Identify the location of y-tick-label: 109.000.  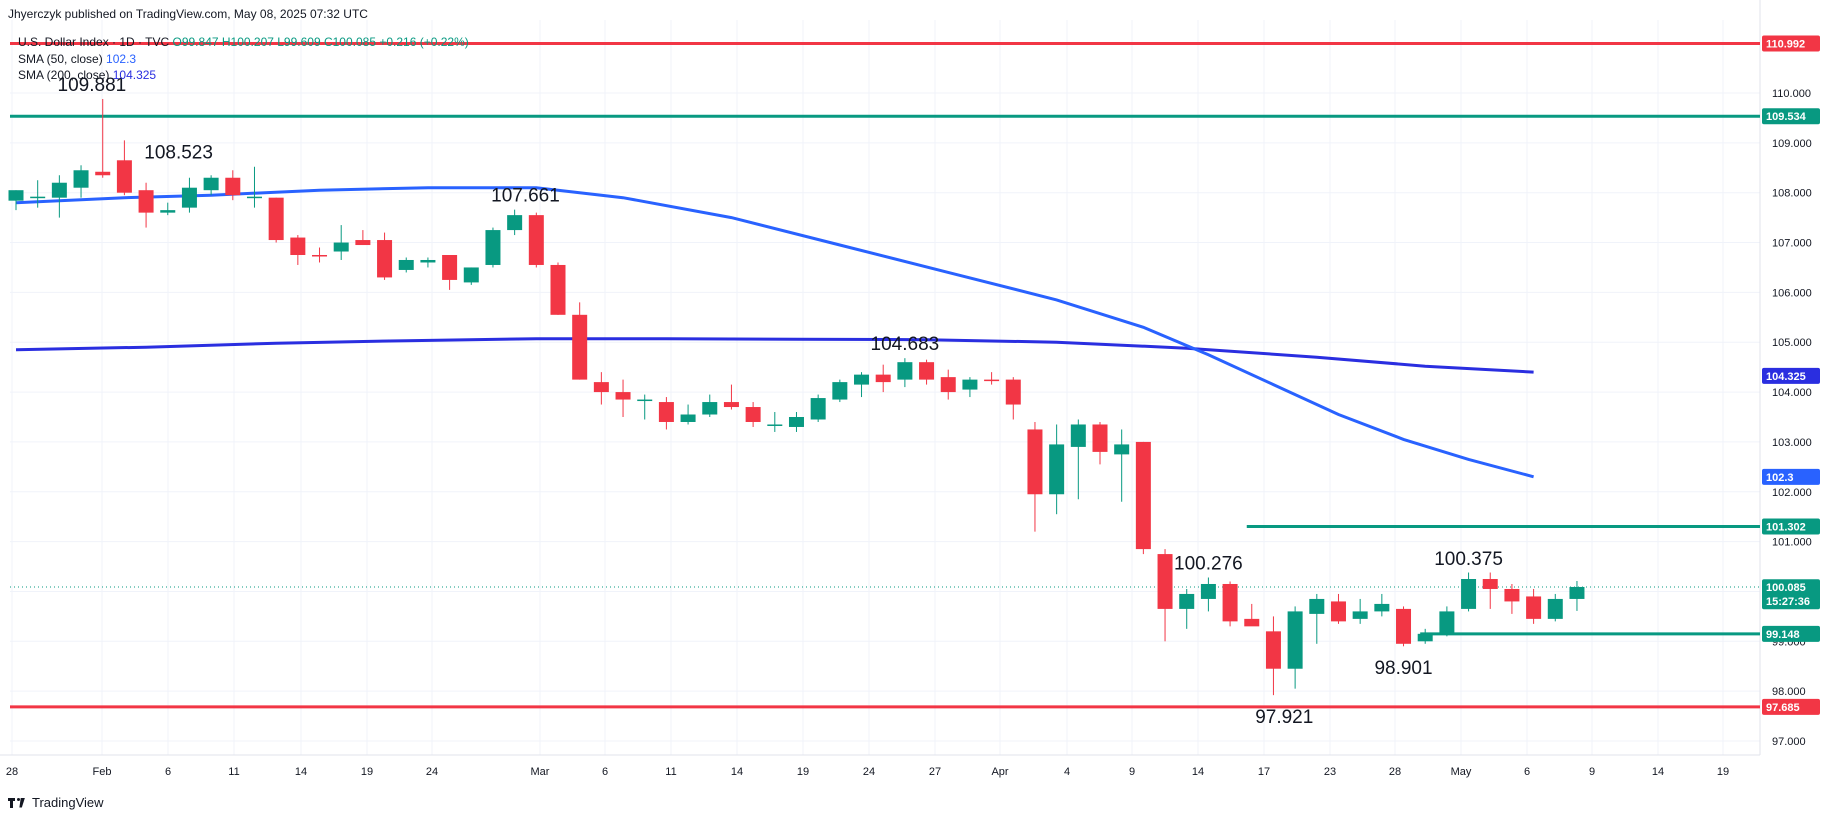
(1792, 144).